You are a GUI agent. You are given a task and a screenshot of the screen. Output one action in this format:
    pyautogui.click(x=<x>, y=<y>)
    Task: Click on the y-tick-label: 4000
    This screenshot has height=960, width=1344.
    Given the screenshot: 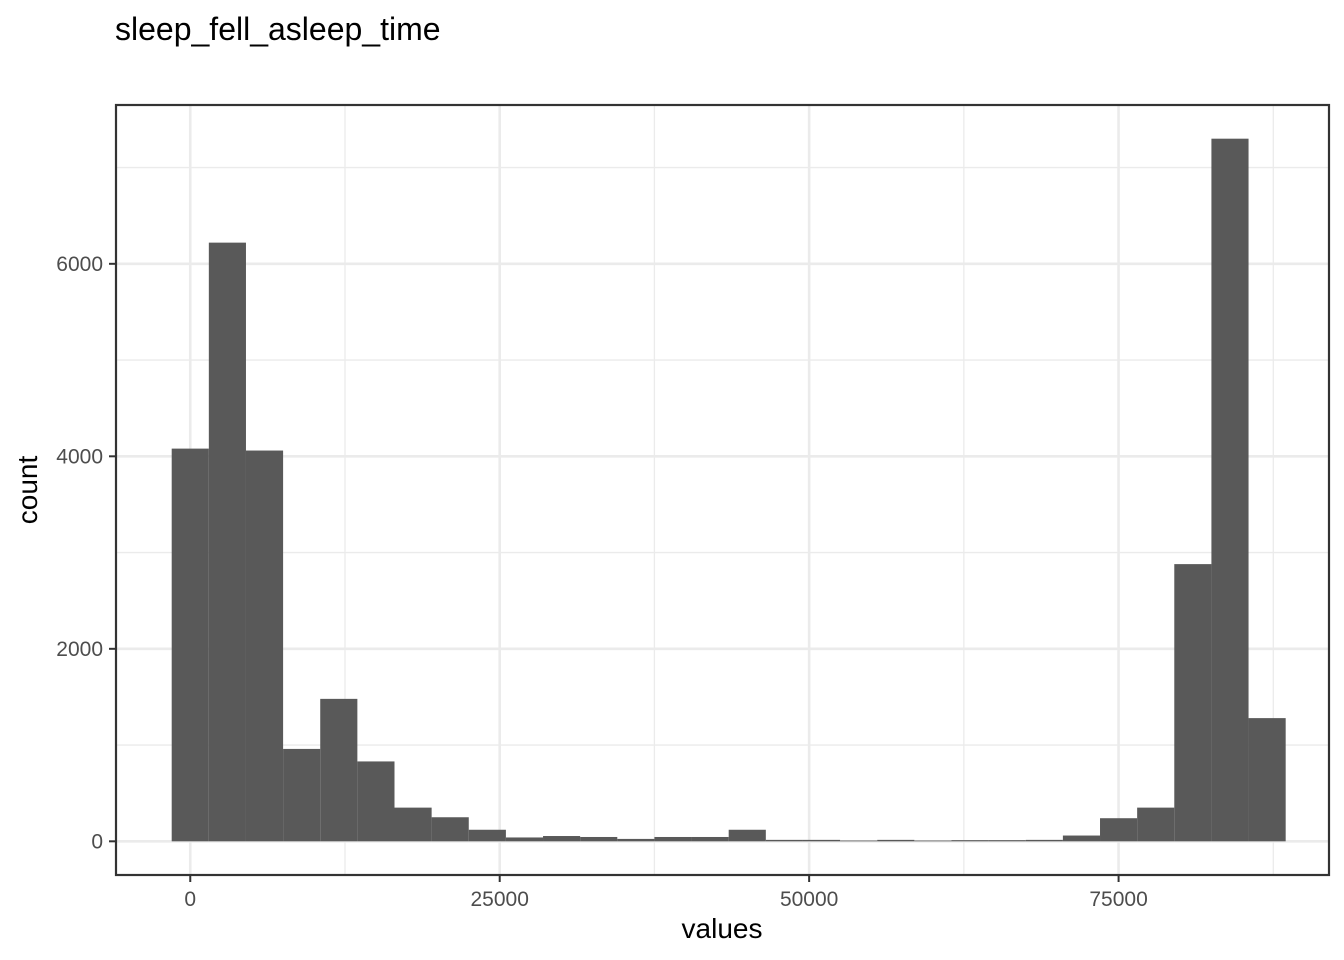 What is the action you would take?
    pyautogui.click(x=79, y=456)
    